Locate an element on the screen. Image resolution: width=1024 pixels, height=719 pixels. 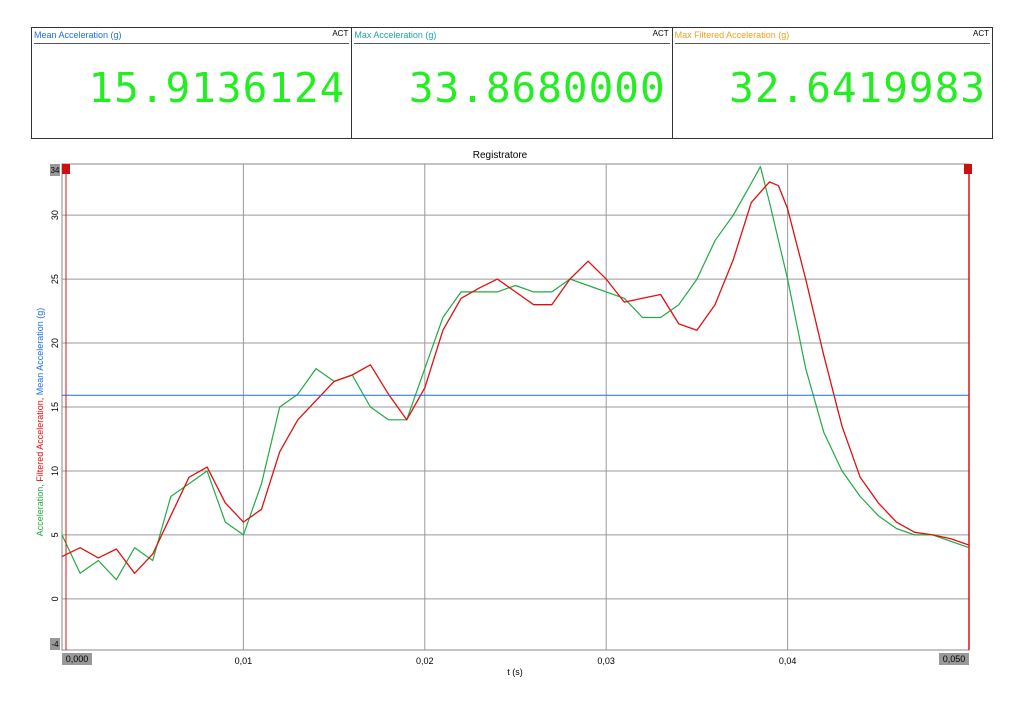
y-tick-label: 34 is located at coordinates (55, 170).